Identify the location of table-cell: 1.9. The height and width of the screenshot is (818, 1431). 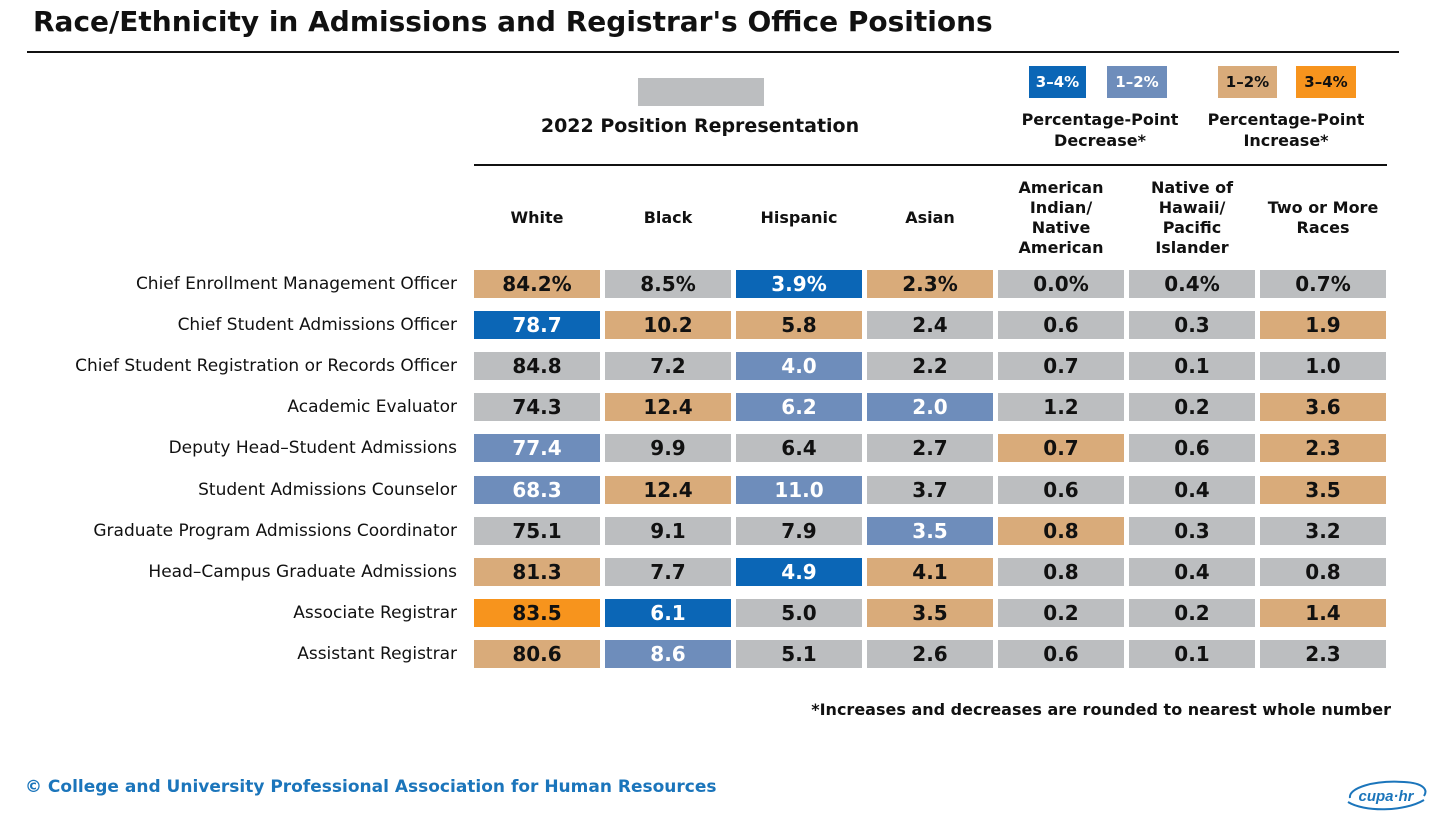
(1323, 325).